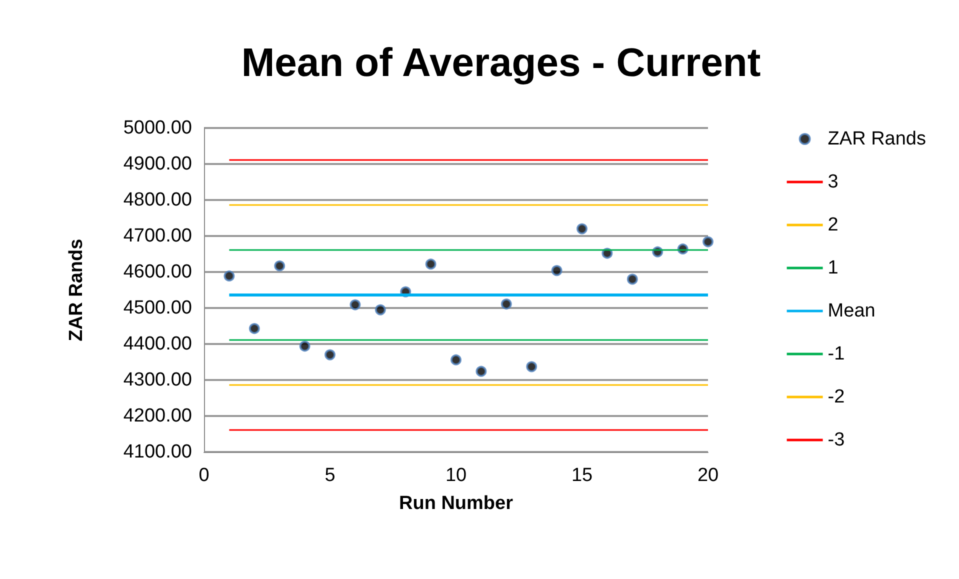 The image size is (959, 579). What do you see at coordinates (204, 475) in the screenshot?
I see `x-tick-label: 0` at bounding box center [204, 475].